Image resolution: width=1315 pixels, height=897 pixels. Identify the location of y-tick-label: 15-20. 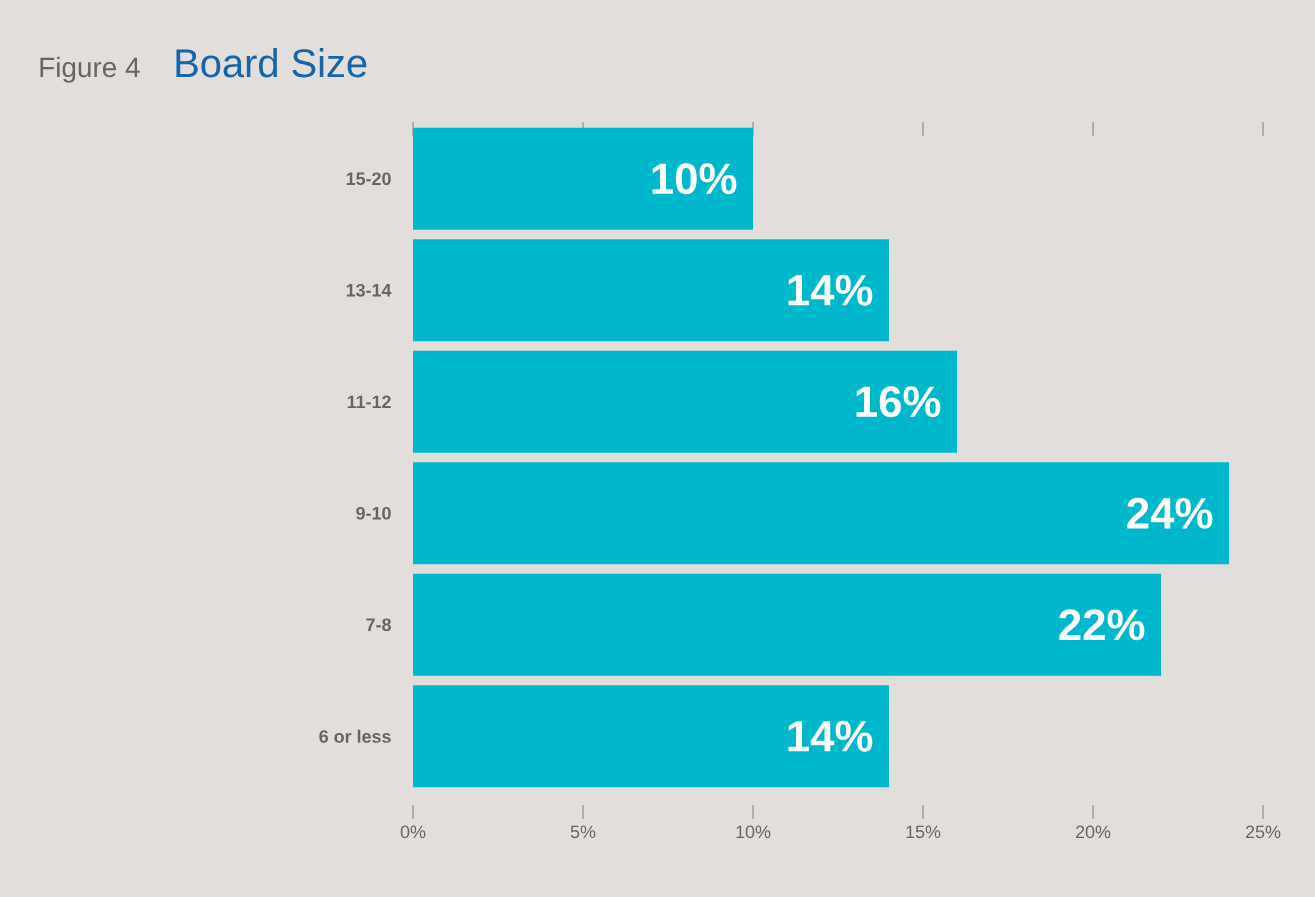
(368, 179).